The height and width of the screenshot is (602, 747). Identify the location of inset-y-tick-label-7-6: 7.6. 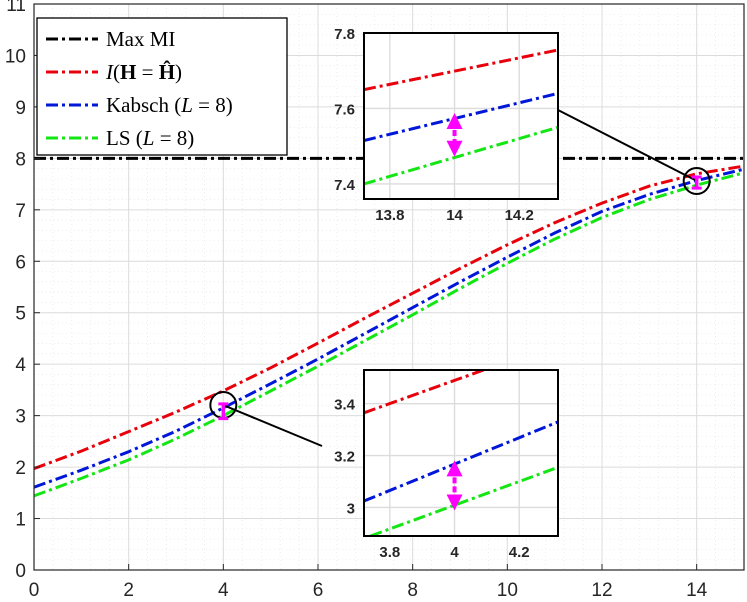
(344, 109).